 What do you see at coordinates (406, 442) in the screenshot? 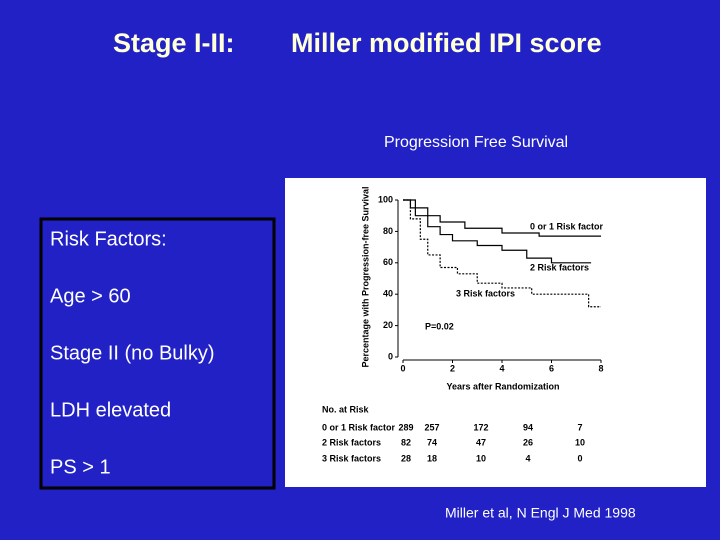
I see `risk-count: 82` at bounding box center [406, 442].